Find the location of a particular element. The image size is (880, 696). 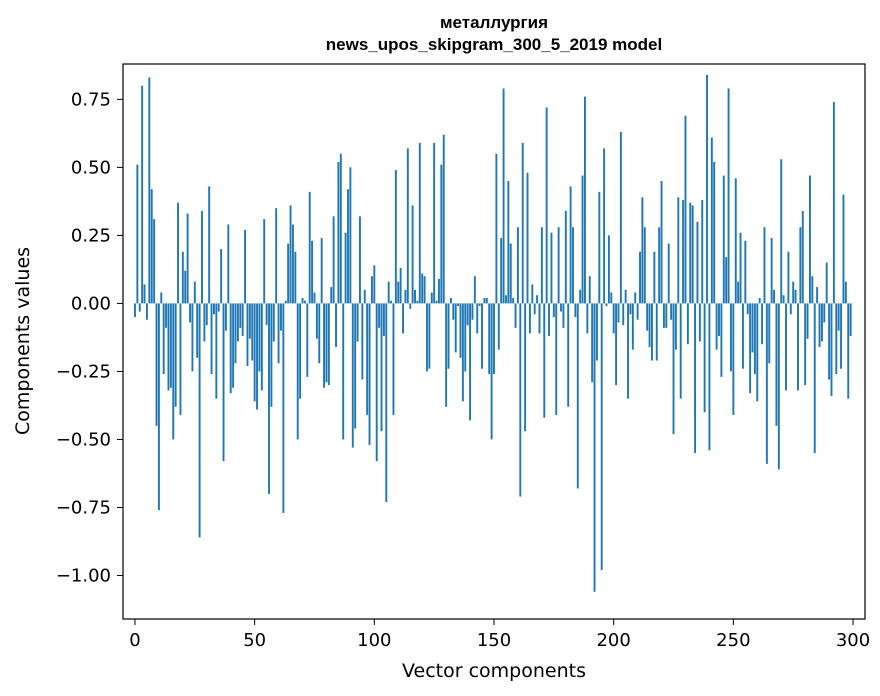

x-tick-label: 50 is located at coordinates (254, 640).